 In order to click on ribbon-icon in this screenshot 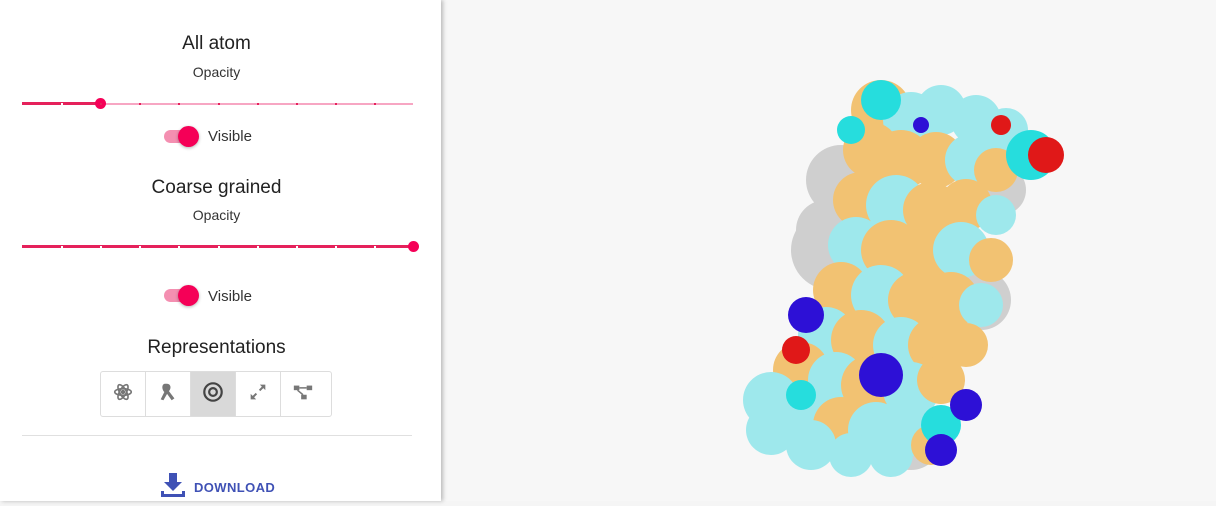, I will do `click(168, 394)`.